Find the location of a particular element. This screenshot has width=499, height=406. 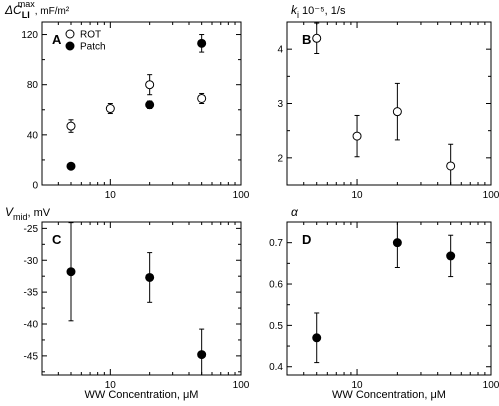

series-rot is located at coordinates (136, 103).